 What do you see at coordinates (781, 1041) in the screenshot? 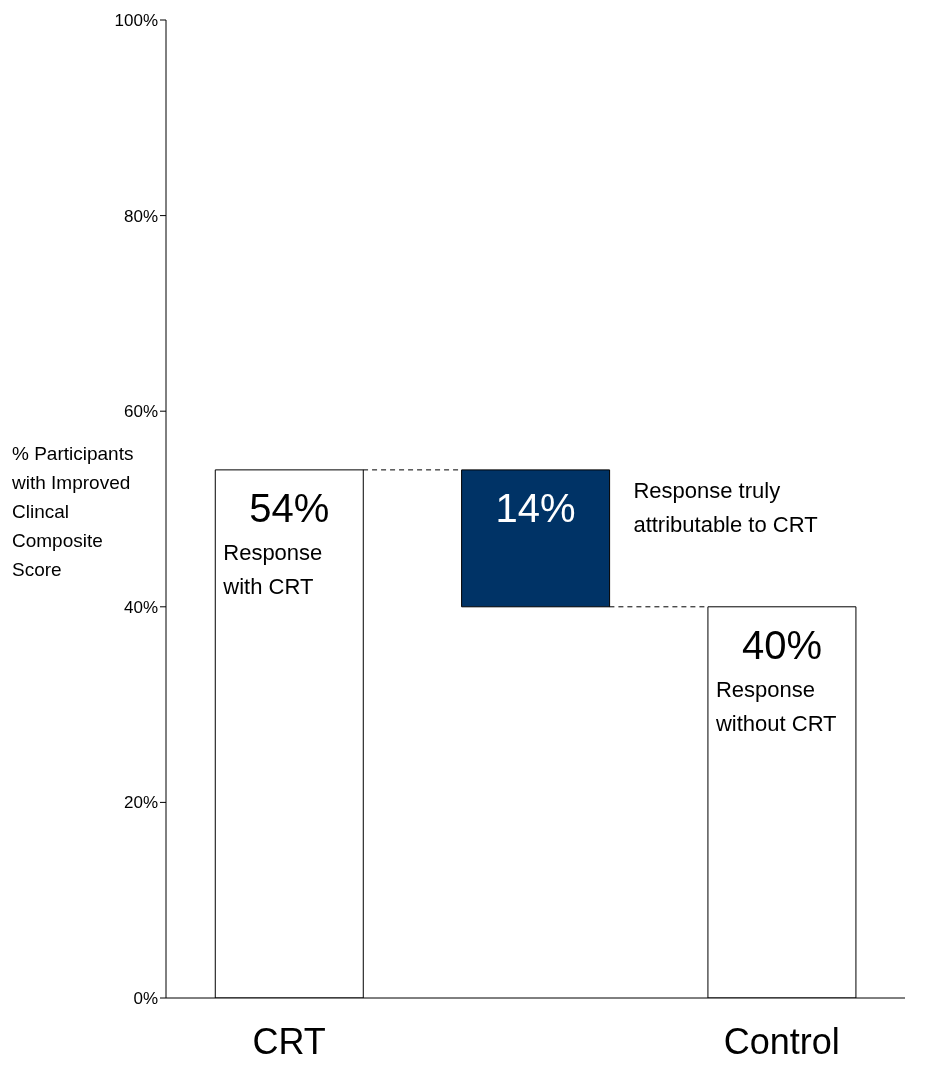
I see `x-tick-label: Control` at bounding box center [781, 1041].